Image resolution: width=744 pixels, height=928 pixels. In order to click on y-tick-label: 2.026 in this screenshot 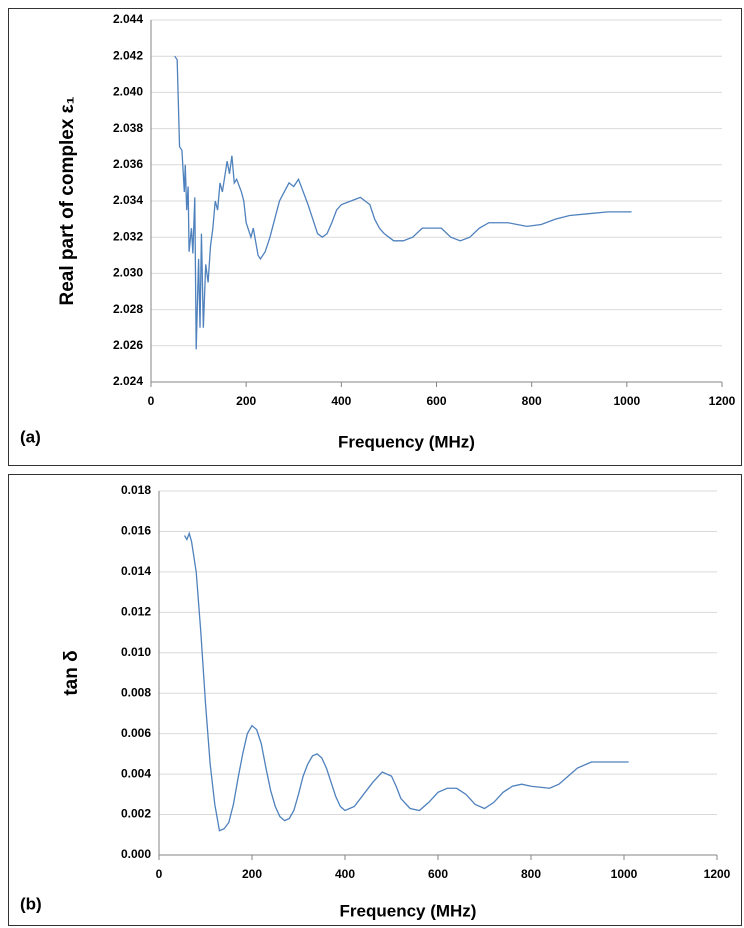, I will do `click(128, 345)`.